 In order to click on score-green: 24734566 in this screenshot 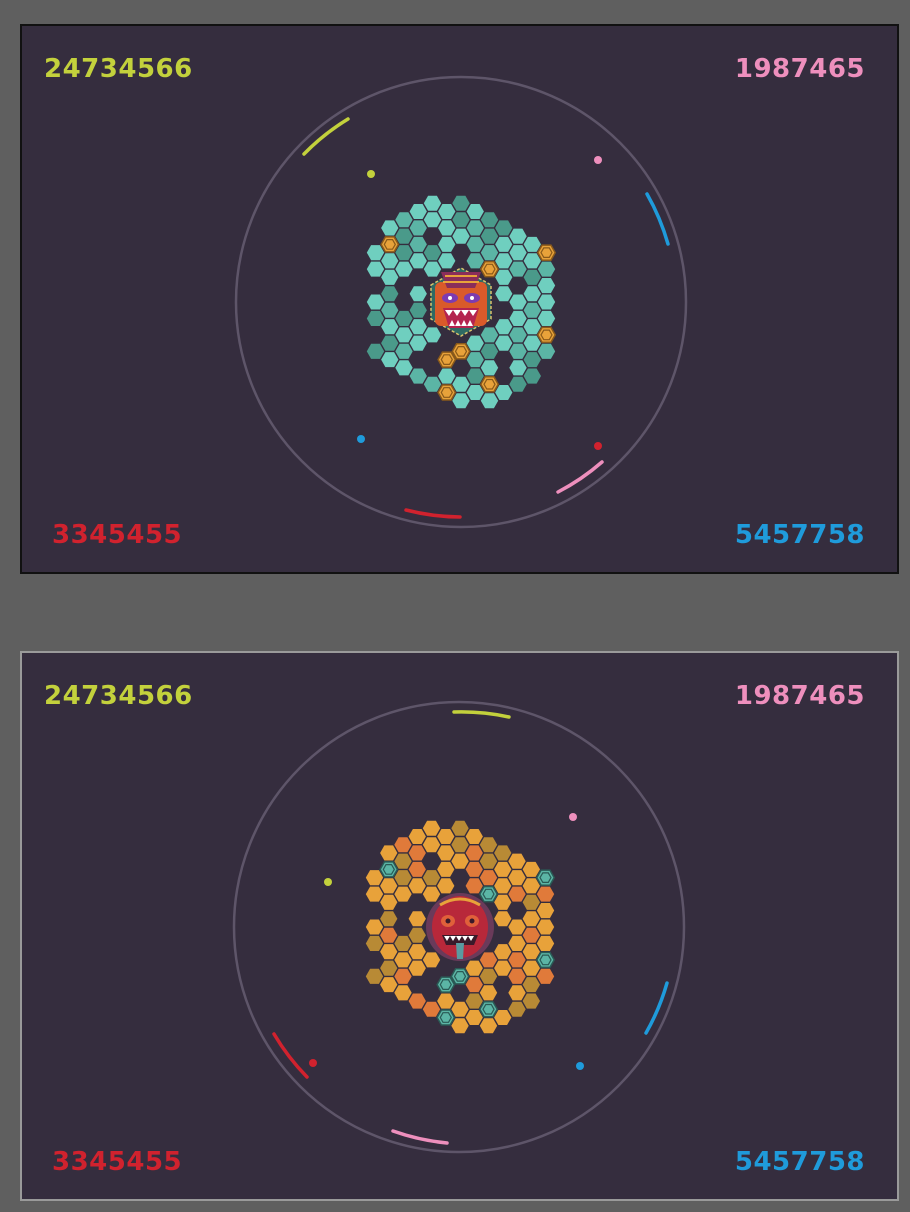, I will do `click(118, 69)`.